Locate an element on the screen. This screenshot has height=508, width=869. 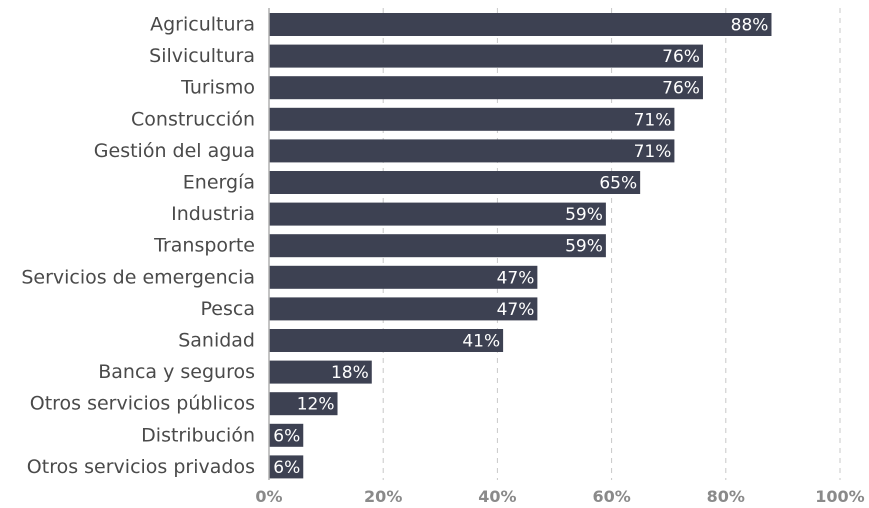
category-label: Otros servicios públicos is located at coordinates (142, 404).